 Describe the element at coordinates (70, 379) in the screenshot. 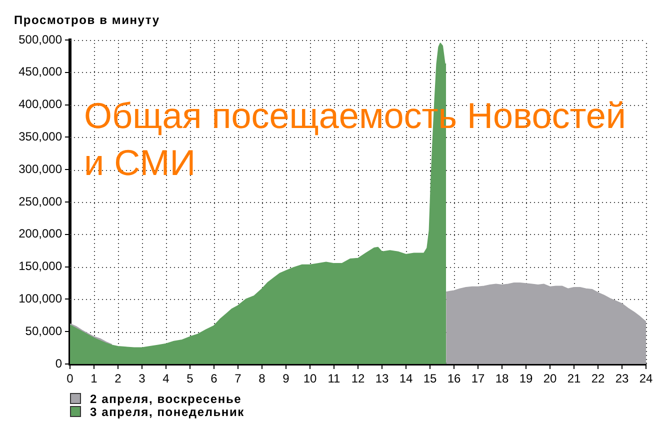

I see `x-tick-label: 0` at that location.